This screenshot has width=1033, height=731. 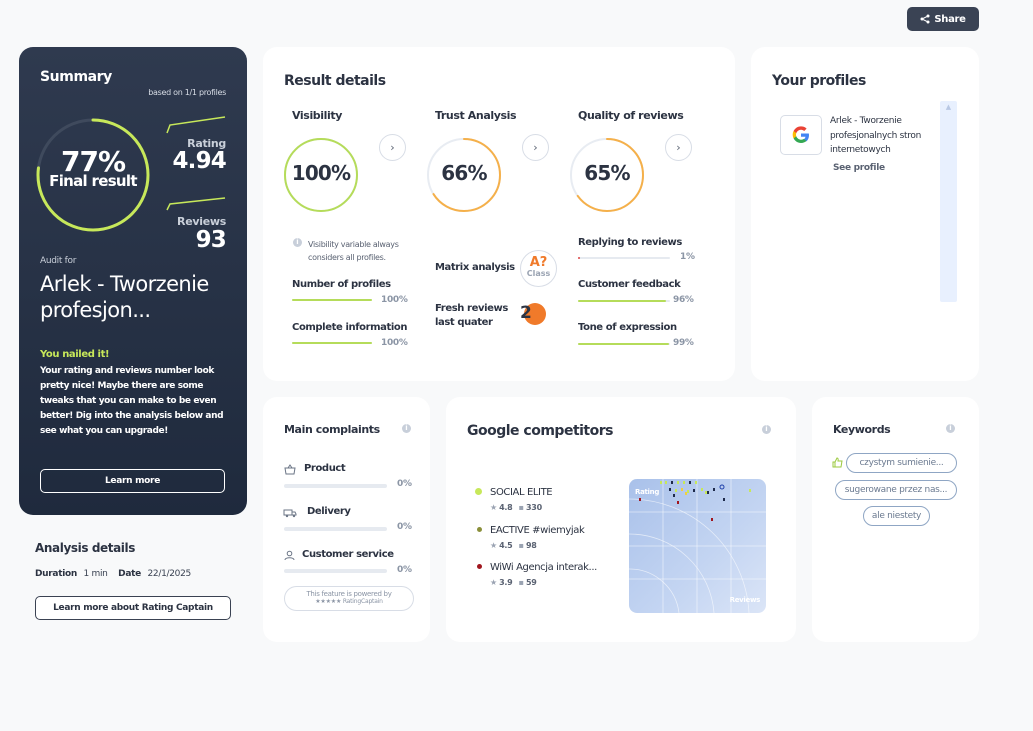 I want to click on share-icon, so click(x=925, y=19).